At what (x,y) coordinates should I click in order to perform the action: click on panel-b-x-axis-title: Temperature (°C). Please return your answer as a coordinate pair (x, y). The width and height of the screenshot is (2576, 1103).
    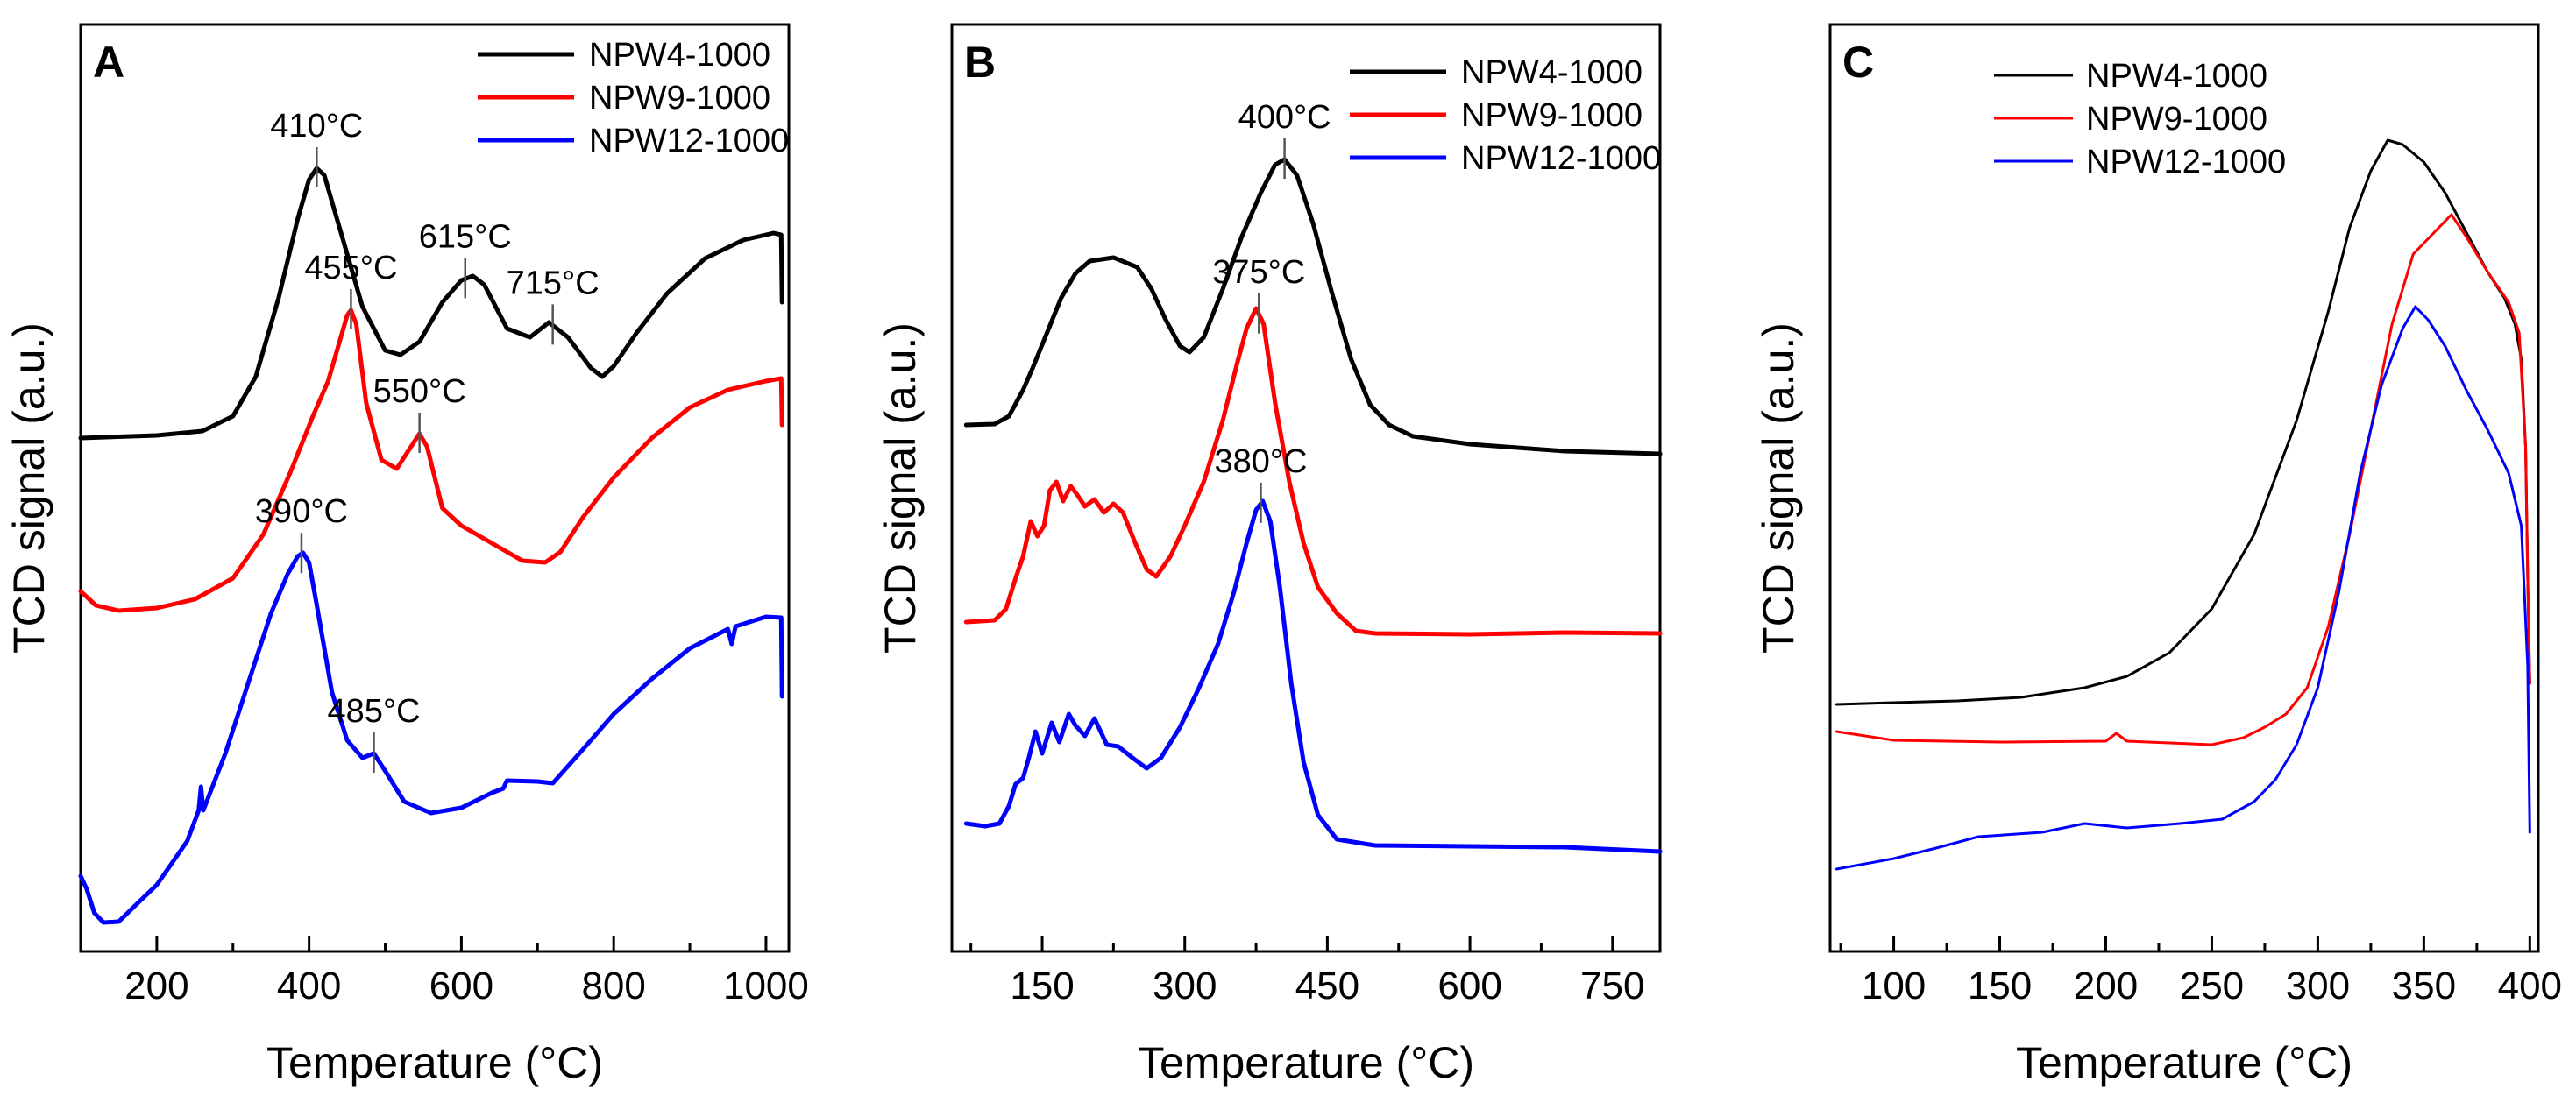
    Looking at the image, I should click on (1306, 1062).